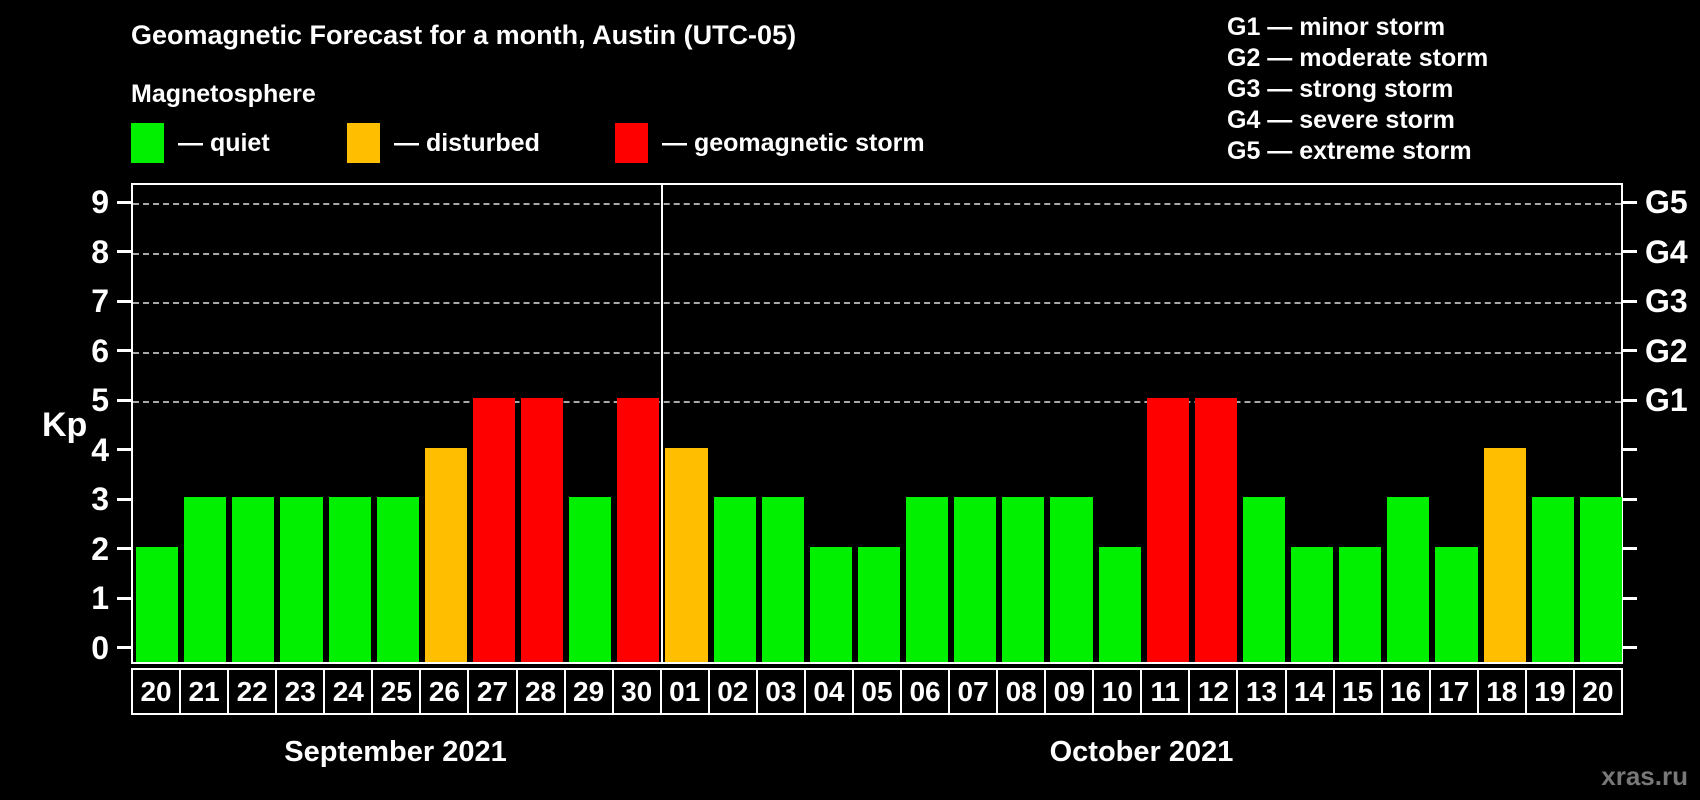  I want to click on gridline-kp7, so click(877, 303).